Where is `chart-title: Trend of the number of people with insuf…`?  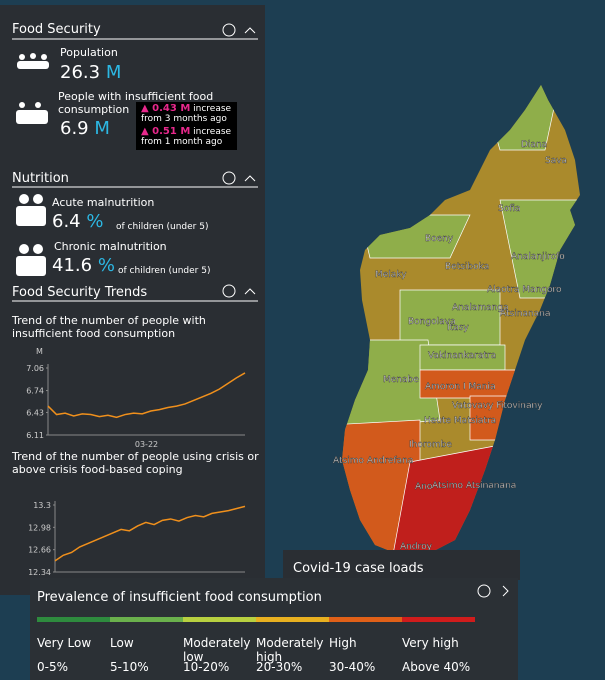 chart-title: Trend of the number of people with insuf… is located at coordinates (109, 327).